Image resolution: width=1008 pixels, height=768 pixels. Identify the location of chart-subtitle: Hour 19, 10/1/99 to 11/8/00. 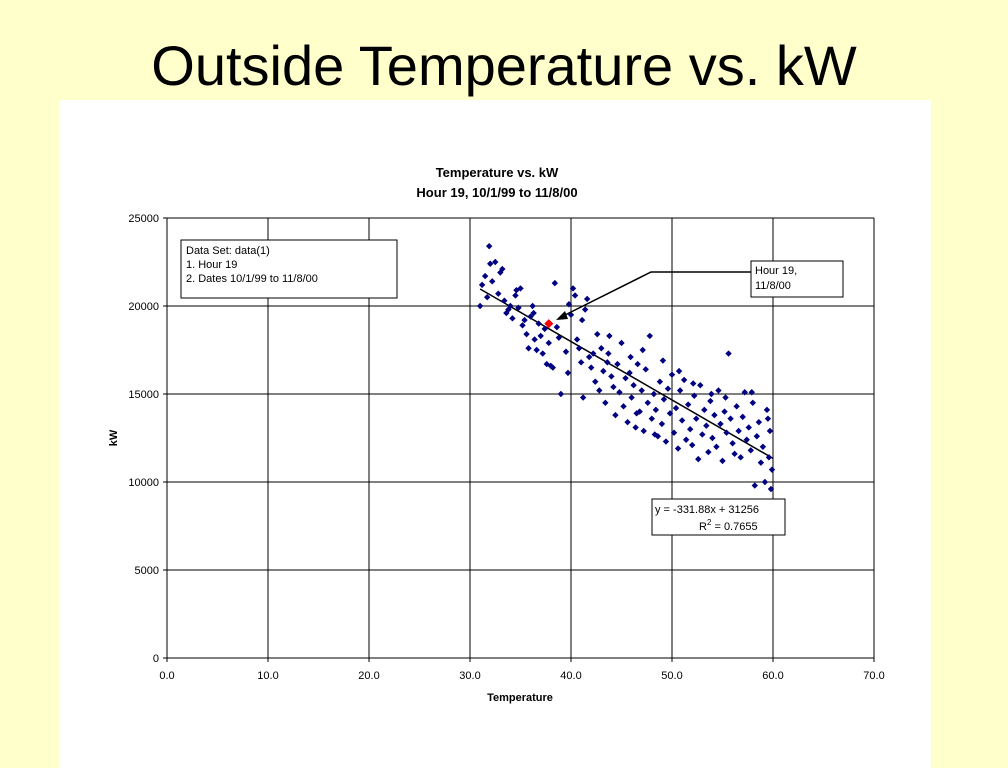
(496, 192).